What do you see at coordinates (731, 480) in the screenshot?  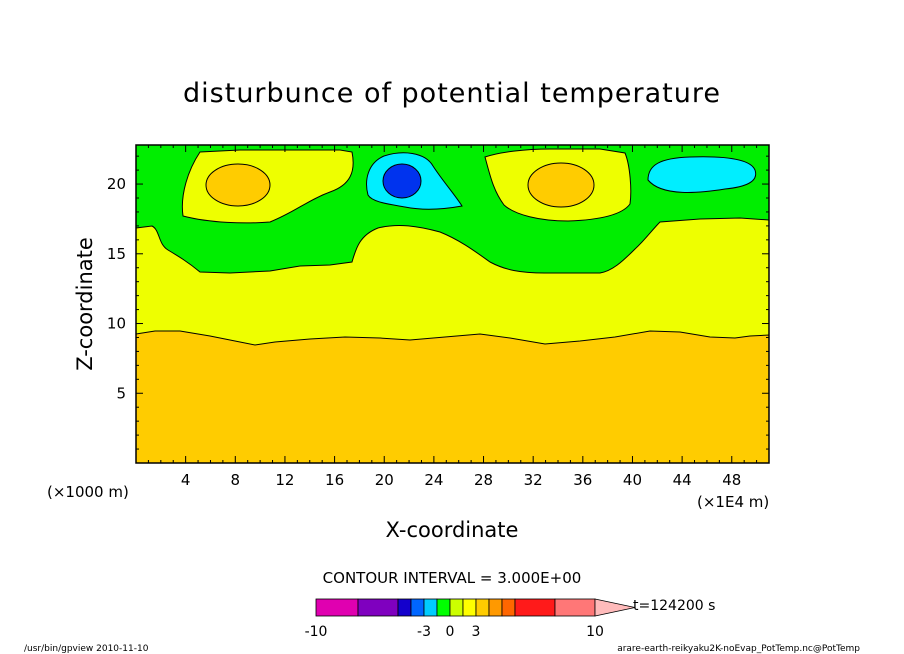 I see `x-tick-label: 48` at bounding box center [731, 480].